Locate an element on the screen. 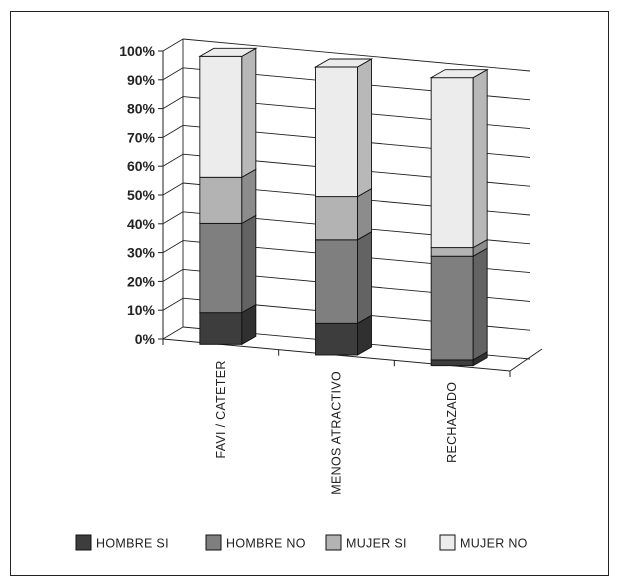 This screenshot has width=621, height=579. category-labels: FAVI / CATETER MENOS ATRACTIVO RECHAZADO is located at coordinates (336, 427).